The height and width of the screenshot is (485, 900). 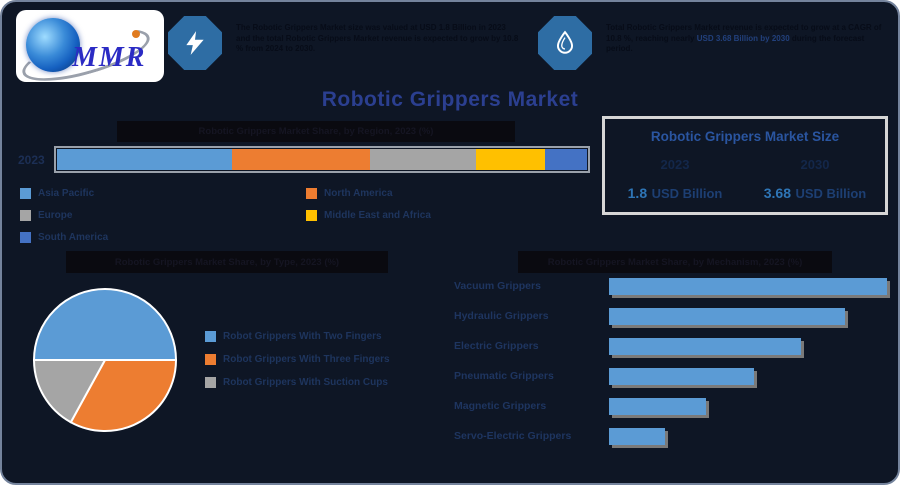 What do you see at coordinates (815, 164) in the screenshot?
I see `market-size-year-end: 2030` at bounding box center [815, 164].